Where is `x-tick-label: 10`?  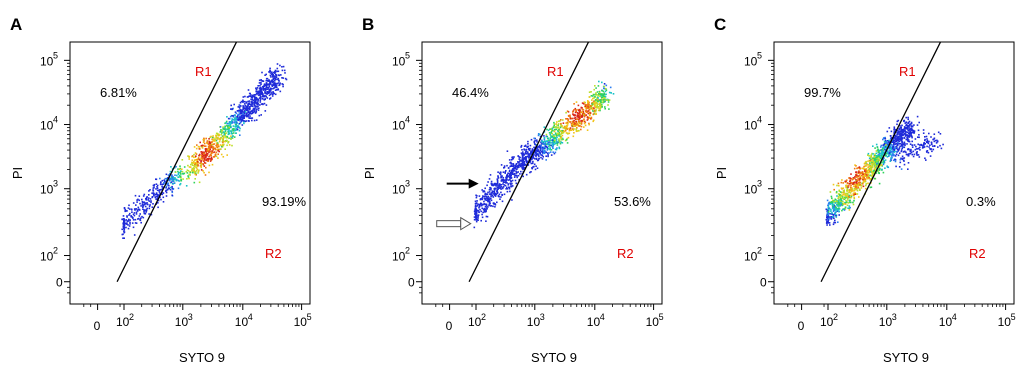 x-tick-label: 10 is located at coordinates (886, 322).